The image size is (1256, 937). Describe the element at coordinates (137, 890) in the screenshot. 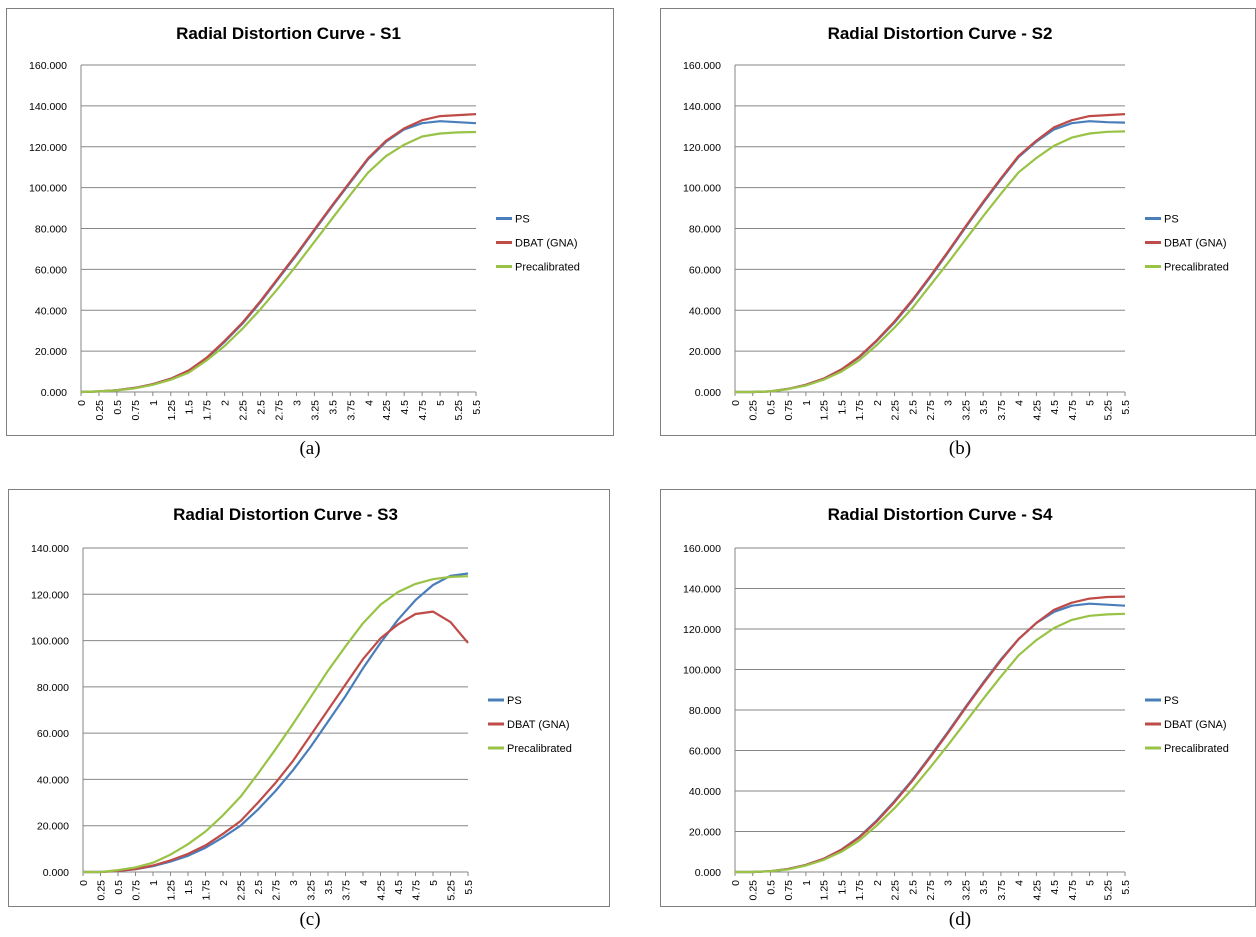

I see `x-tick-label: 0.75` at that location.